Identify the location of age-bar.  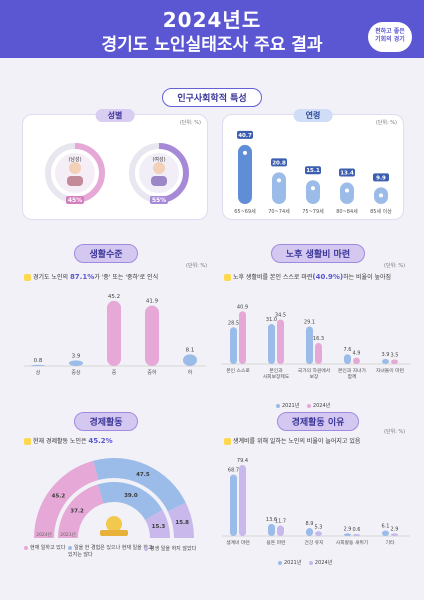
(245, 172).